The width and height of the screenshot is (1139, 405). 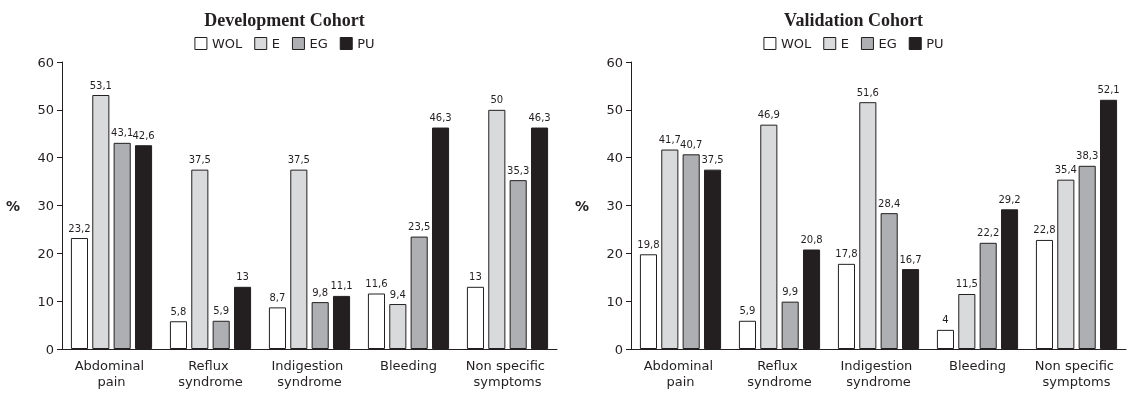 I want to click on data-label: 9,9, so click(x=790, y=292).